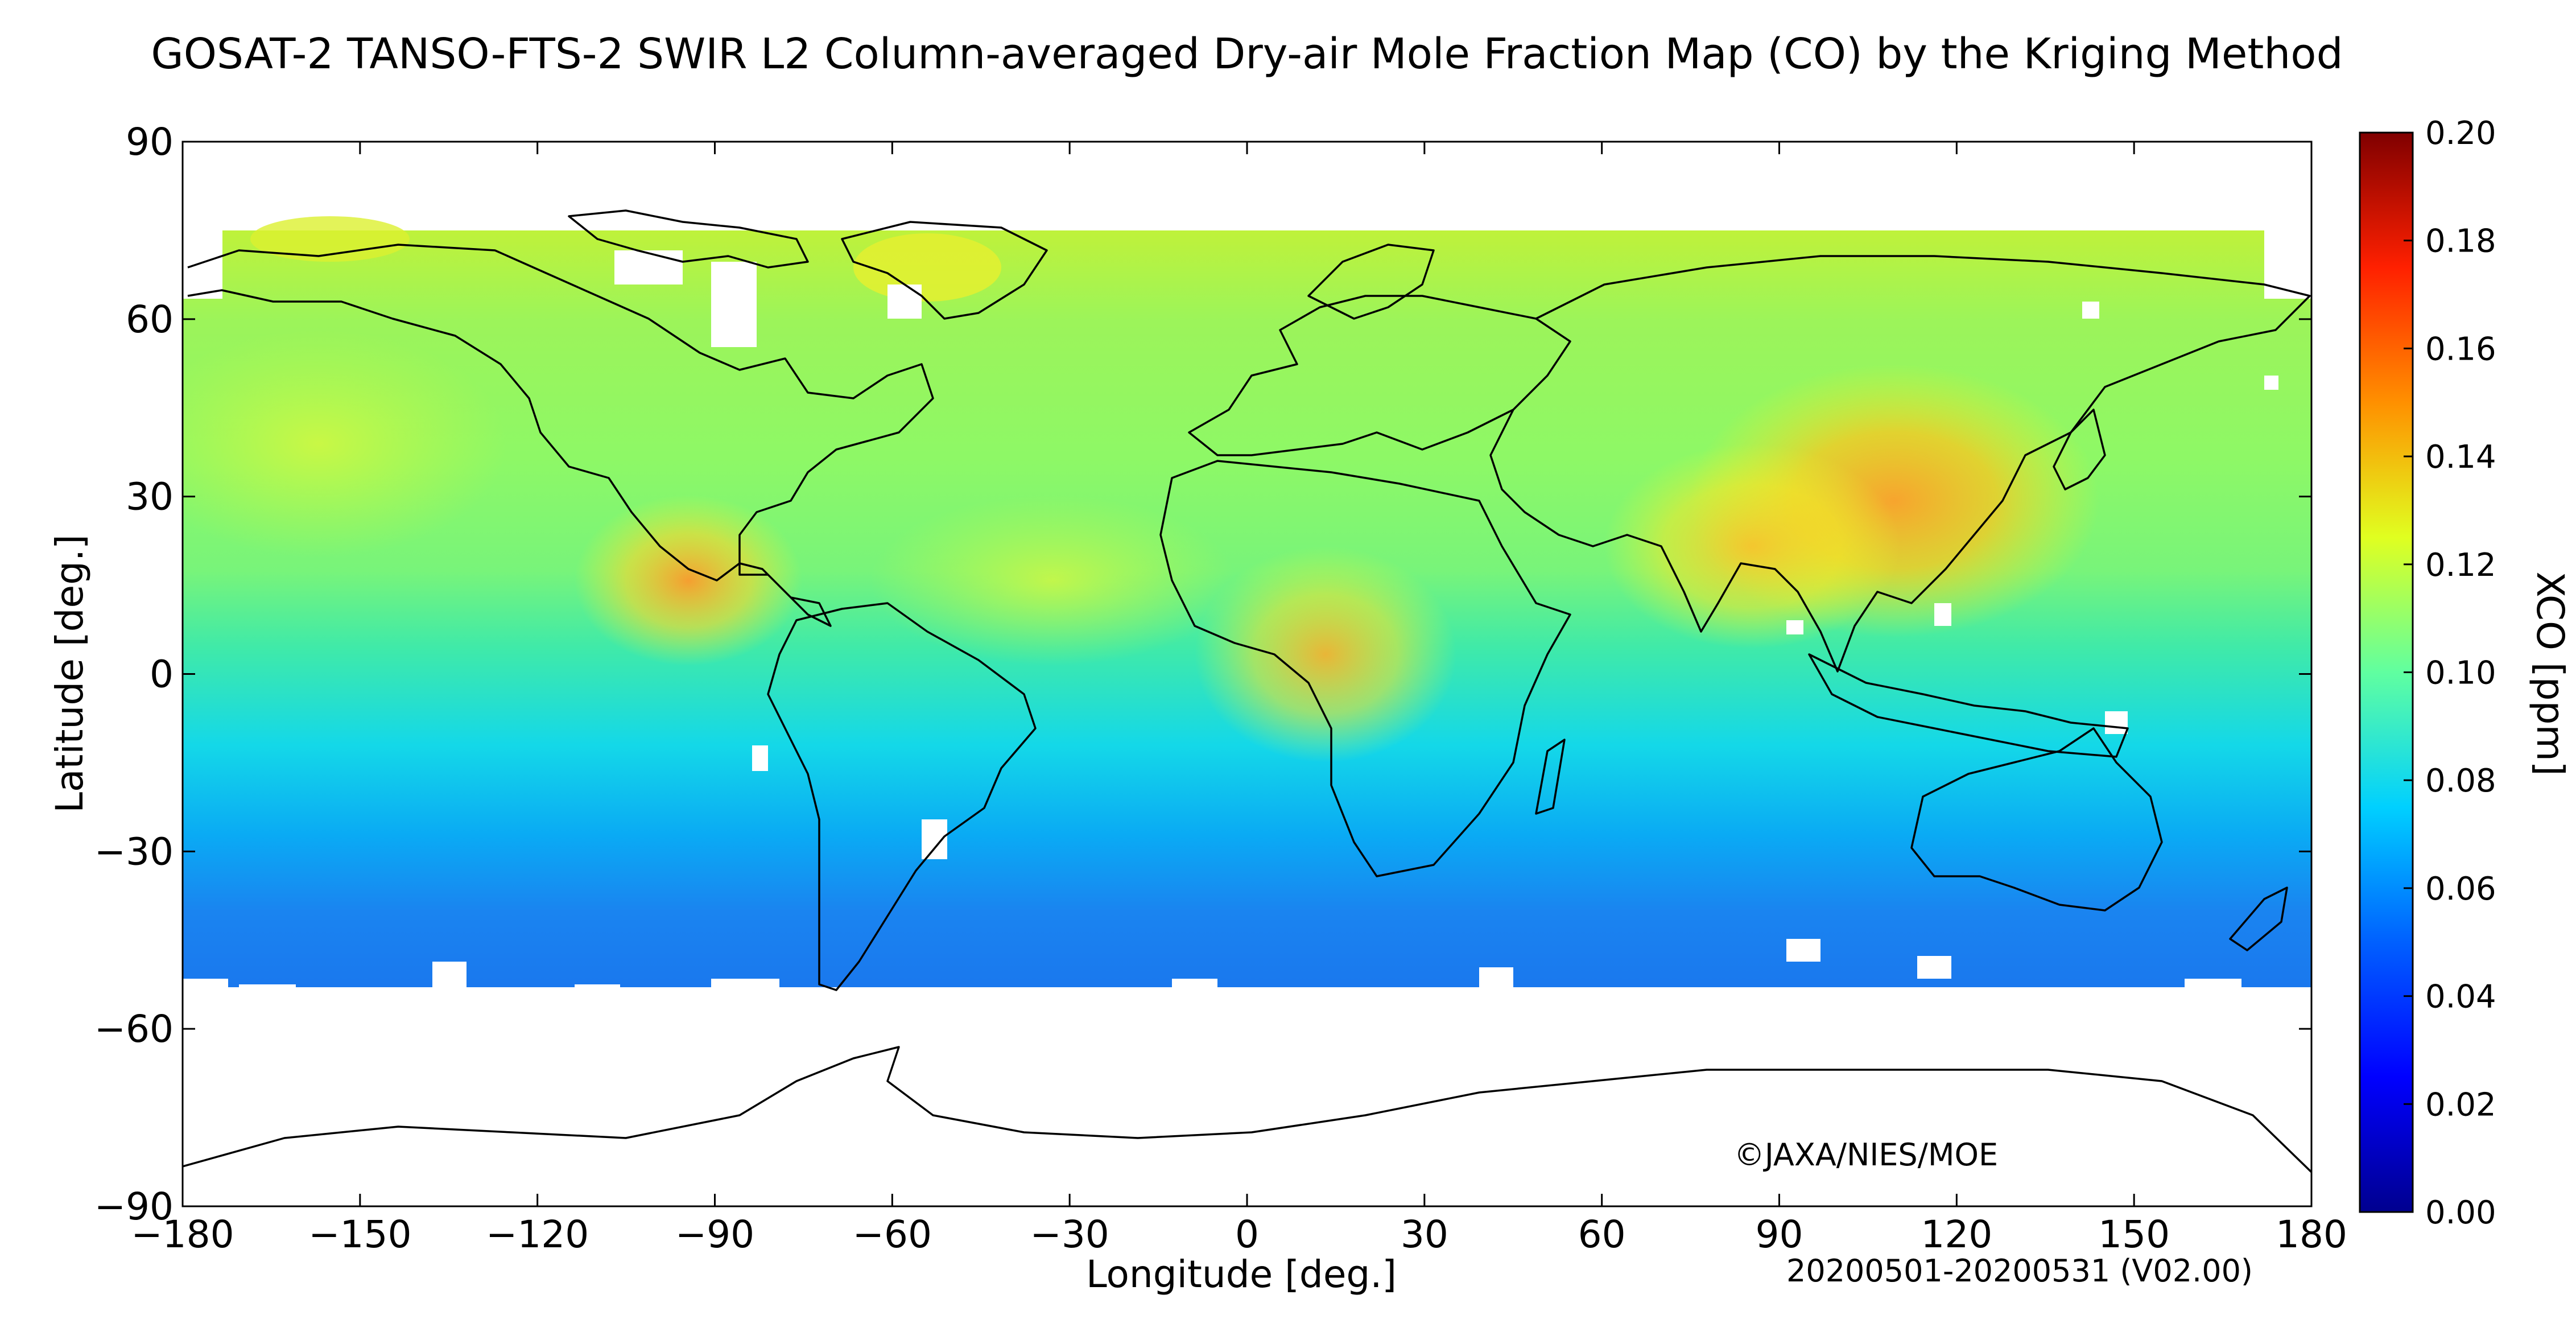 This screenshot has height=1344, width=2576. What do you see at coordinates (715, 1235) in the screenshot?
I see `x-tick-label: −90` at bounding box center [715, 1235].